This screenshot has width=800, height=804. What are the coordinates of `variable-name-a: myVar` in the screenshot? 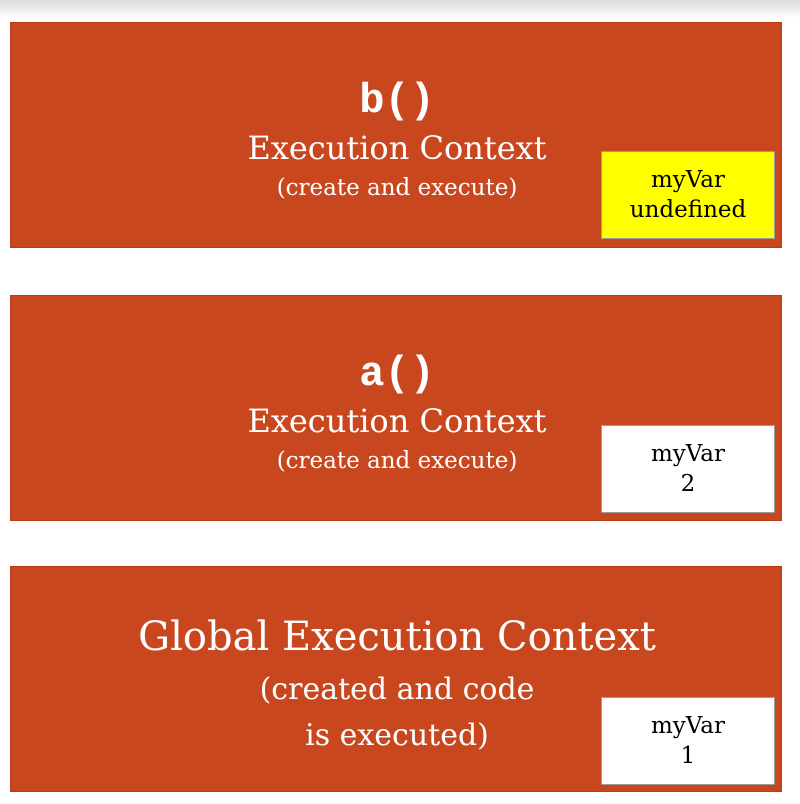 It's located at (687, 454).